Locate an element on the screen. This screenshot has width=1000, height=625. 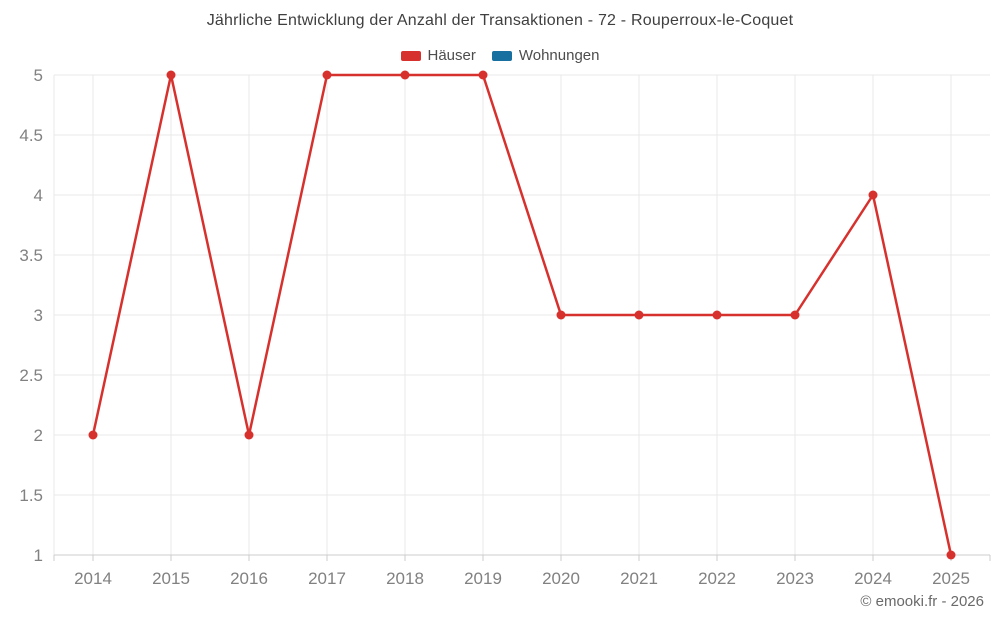
x-axis-tick-label: 2022 is located at coordinates (717, 578).